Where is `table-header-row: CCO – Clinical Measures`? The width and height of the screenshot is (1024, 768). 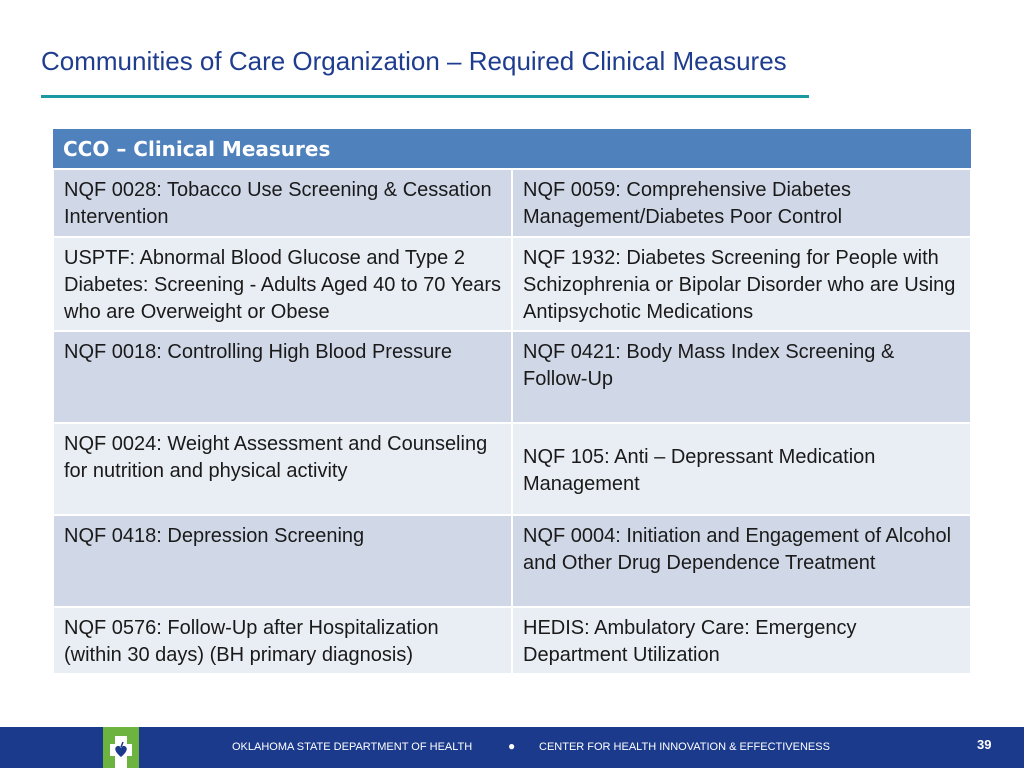
table-header-row: CCO – Clinical Measures is located at coordinates (512, 149).